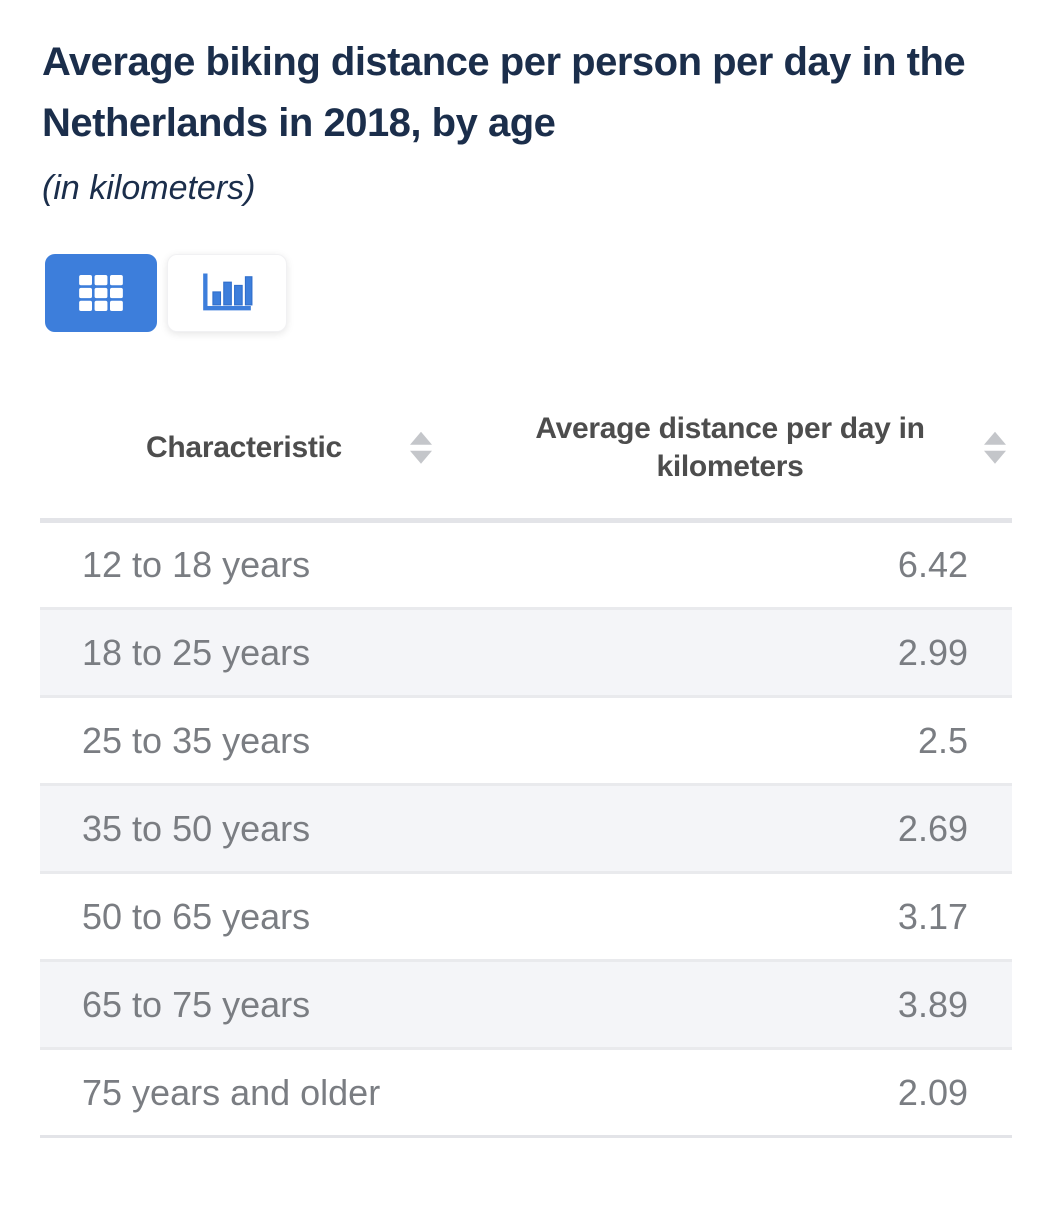  I want to click on row-value: 3.89, so click(730, 1004).